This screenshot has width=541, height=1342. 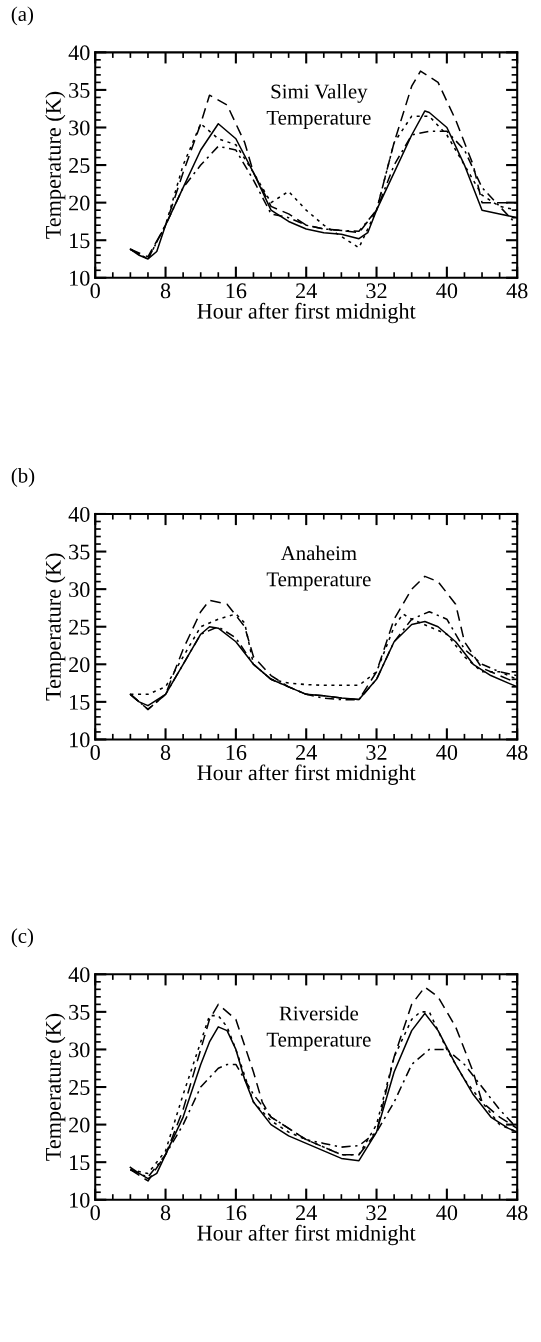 What do you see at coordinates (318, 1028) in the screenshot?
I see `annotation: Riverside Temperature` at bounding box center [318, 1028].